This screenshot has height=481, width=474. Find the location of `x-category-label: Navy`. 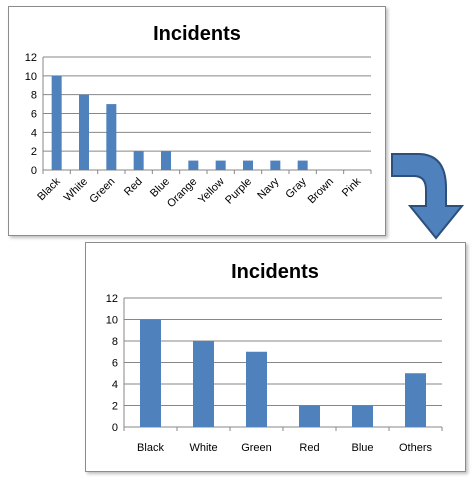

x-category-label: Navy is located at coordinates (268, 188).